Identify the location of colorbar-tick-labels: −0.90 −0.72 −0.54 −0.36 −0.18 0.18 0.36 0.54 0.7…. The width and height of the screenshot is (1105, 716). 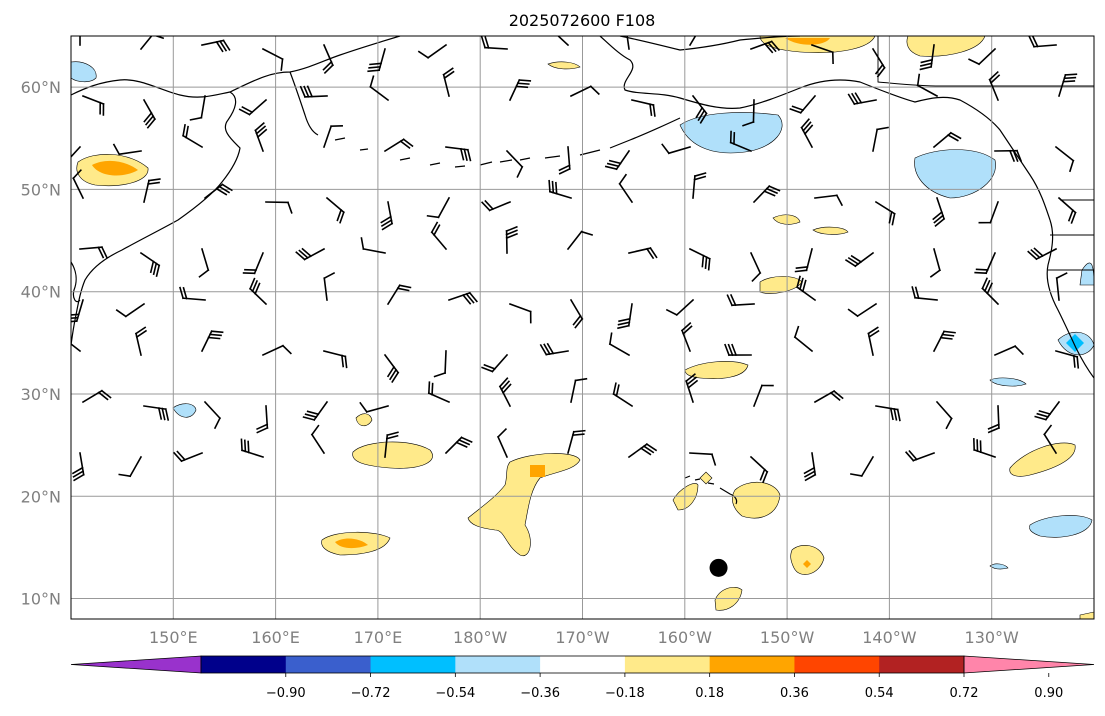
(664, 687).